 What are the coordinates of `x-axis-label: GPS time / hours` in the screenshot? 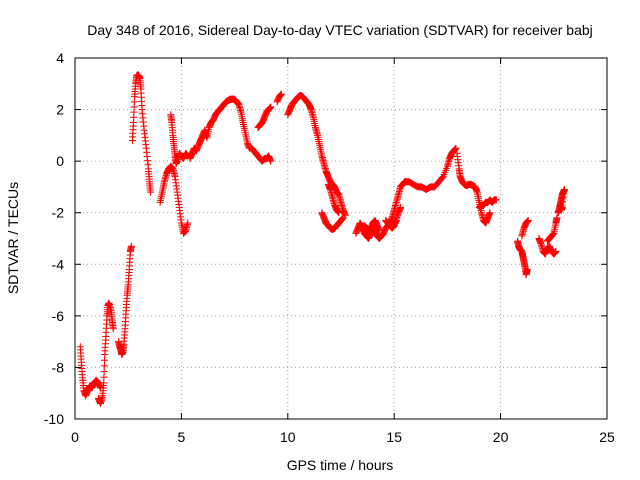 It's located at (340, 465).